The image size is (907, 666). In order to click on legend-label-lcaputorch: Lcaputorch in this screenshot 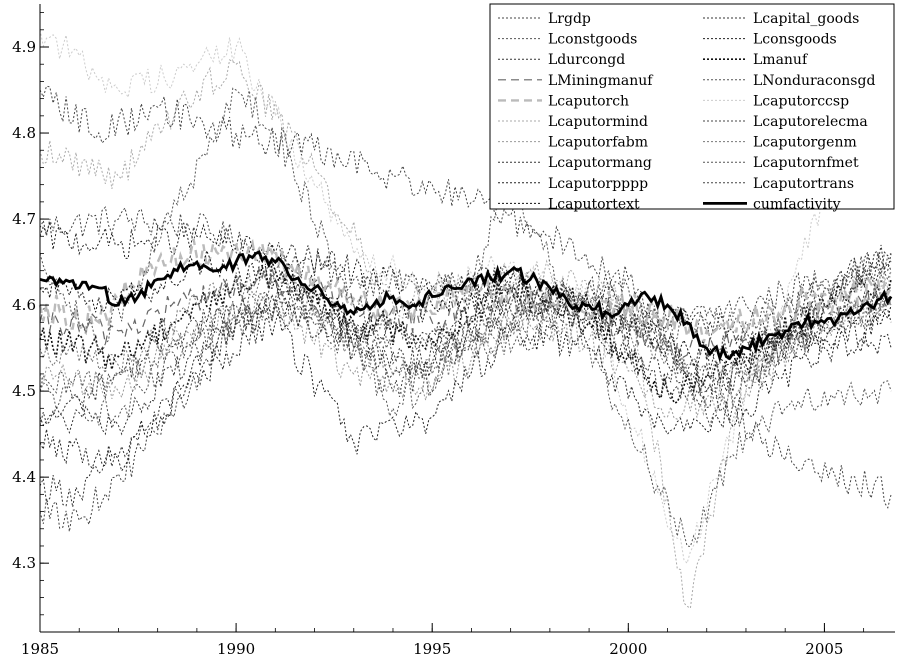, I will do `click(588, 101)`.